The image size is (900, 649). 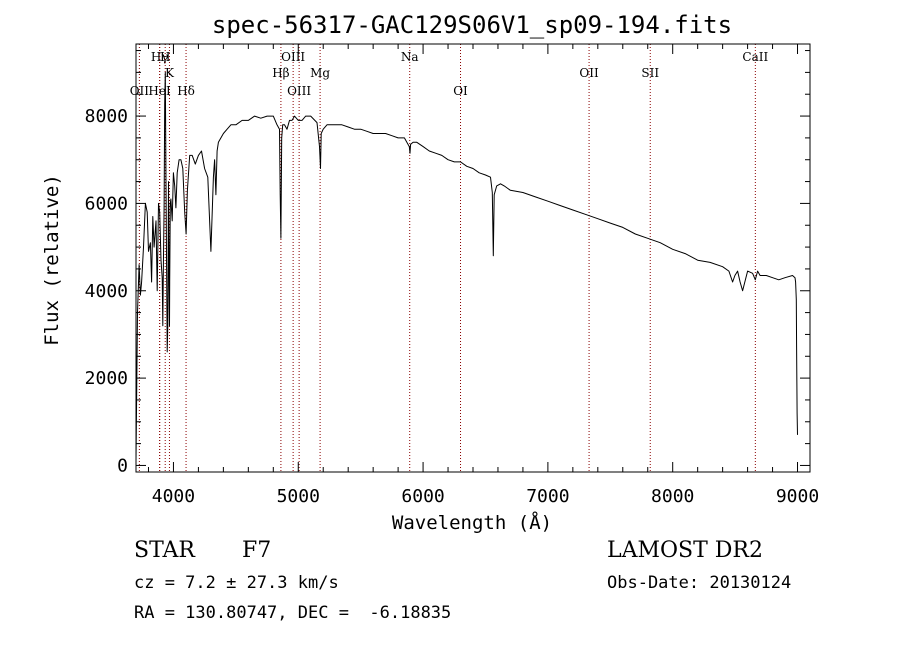 What do you see at coordinates (164, 550) in the screenshot?
I see `object-class: STAR` at bounding box center [164, 550].